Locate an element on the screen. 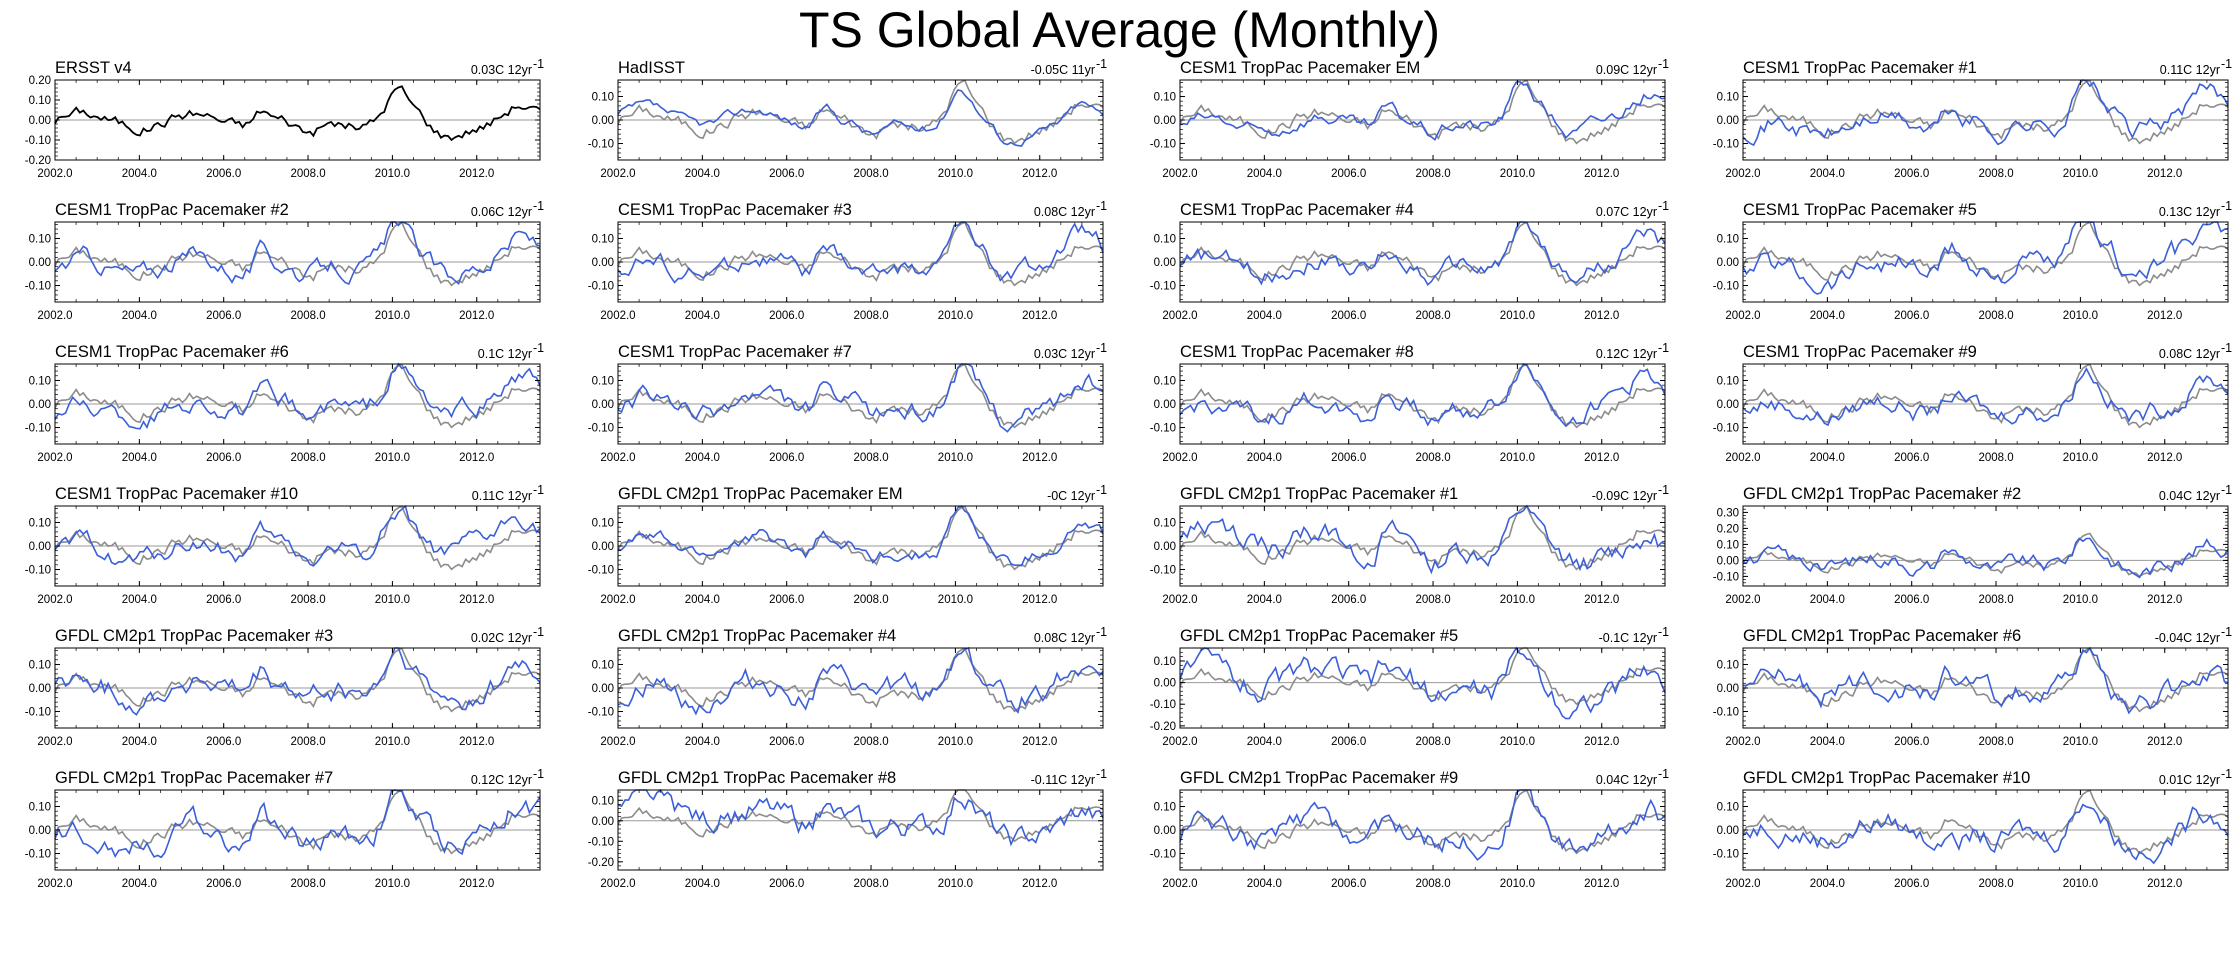 The height and width of the screenshot is (953, 2239). panel-title: GFDL CM2p1 TropPac Pacemaker #7 is located at coordinates (194, 778).